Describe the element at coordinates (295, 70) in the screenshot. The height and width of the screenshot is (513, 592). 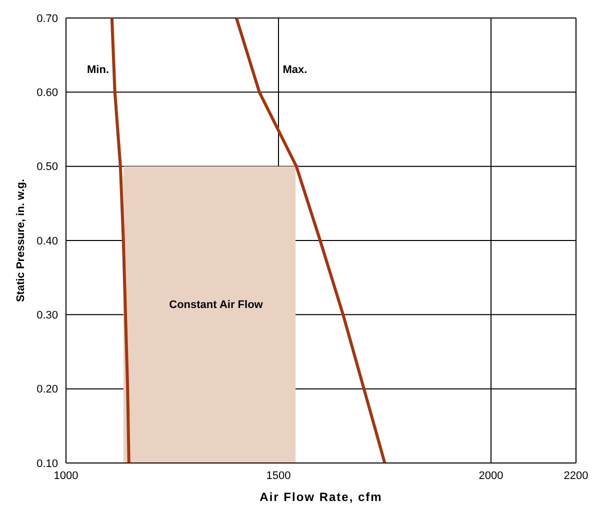
I see `annotation: Max.` at that location.